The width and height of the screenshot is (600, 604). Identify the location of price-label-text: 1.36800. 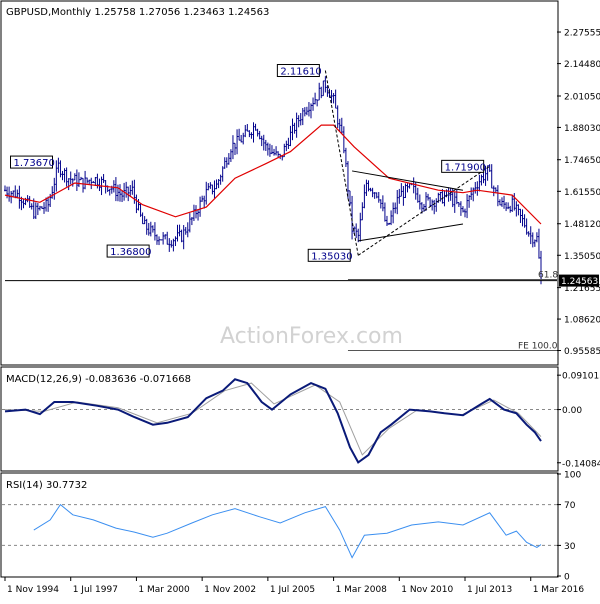
(130, 252).